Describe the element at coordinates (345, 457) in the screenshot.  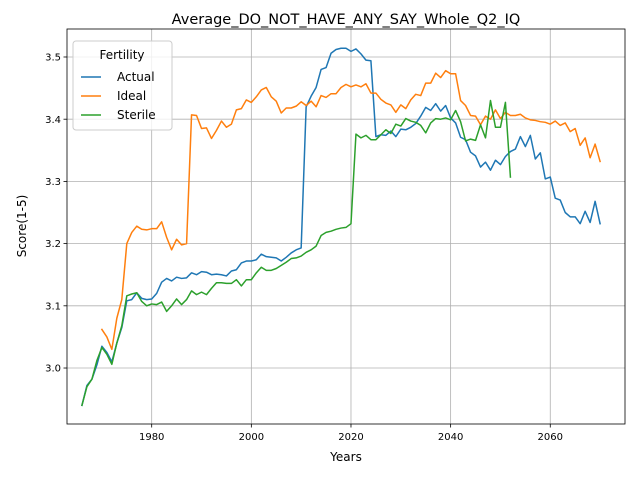
I see `x-axis-label: Years` at that location.